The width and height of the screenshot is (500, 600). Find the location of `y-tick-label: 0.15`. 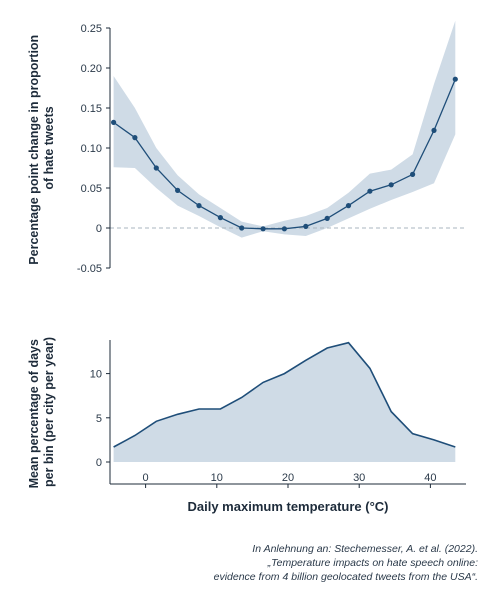

y-tick-label: 0.15 is located at coordinates (91, 109).